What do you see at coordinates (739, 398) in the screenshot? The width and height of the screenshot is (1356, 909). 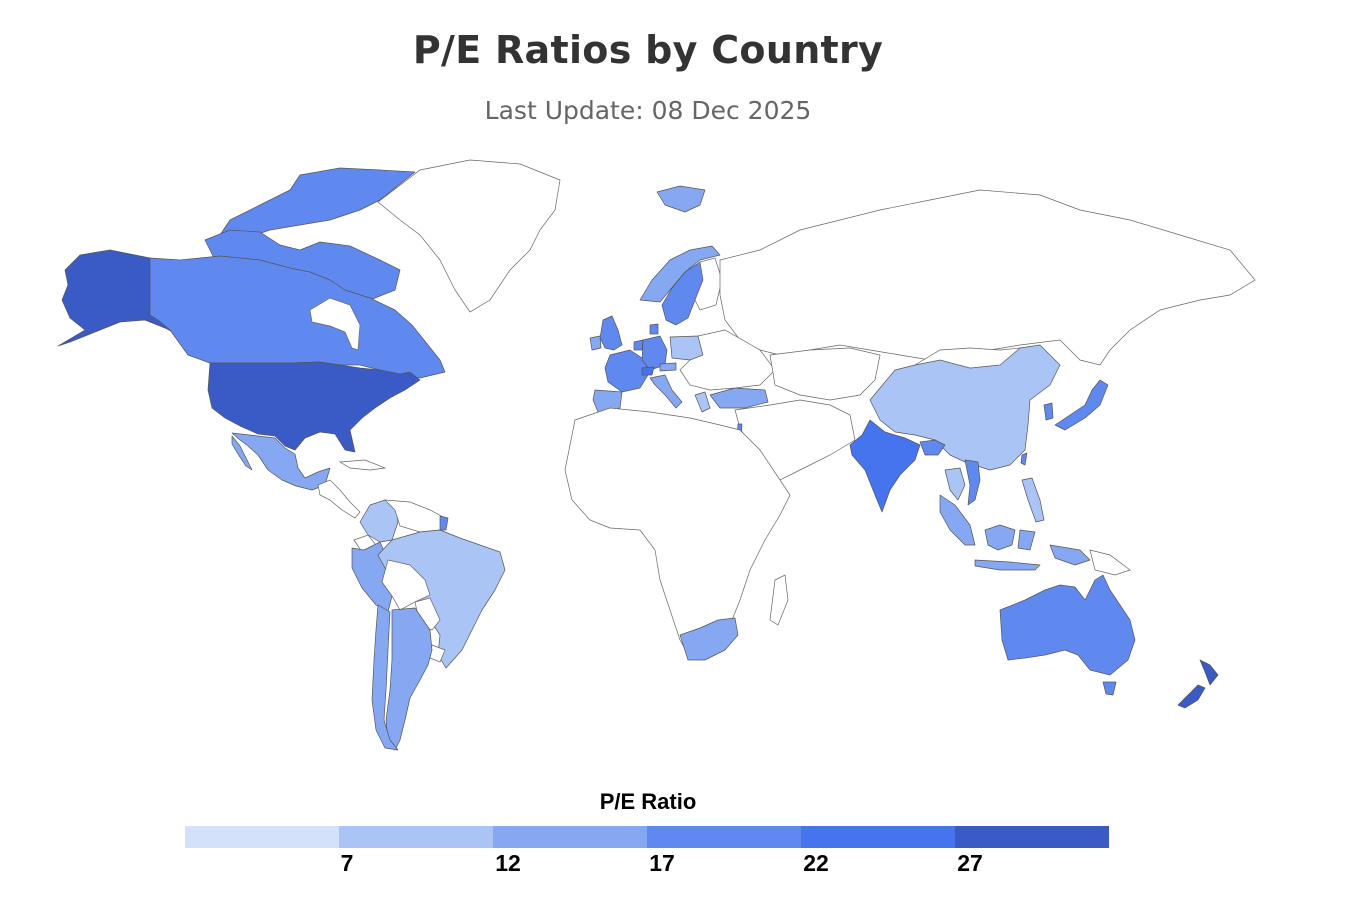 I see `turkey` at bounding box center [739, 398].